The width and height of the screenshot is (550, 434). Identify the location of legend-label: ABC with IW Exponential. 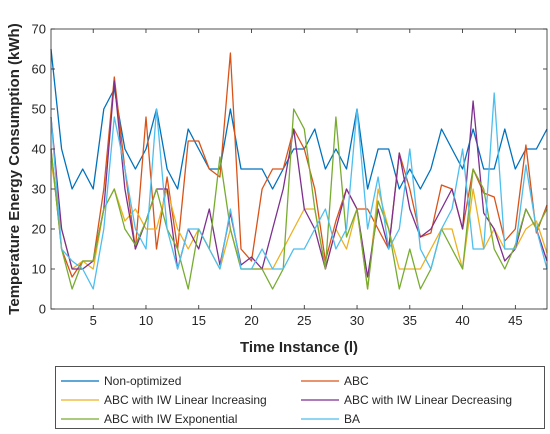
(170, 419).